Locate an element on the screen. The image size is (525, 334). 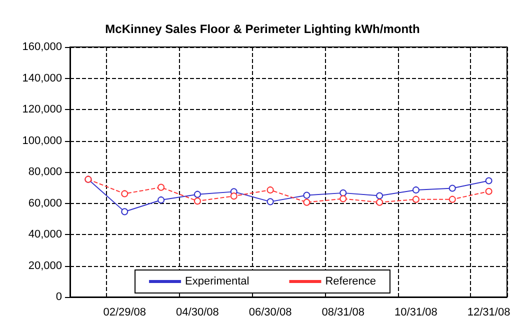
chart-title: McKinney Sales Floor & Perimeter Lighting kWh/month is located at coordinates (262, 29).